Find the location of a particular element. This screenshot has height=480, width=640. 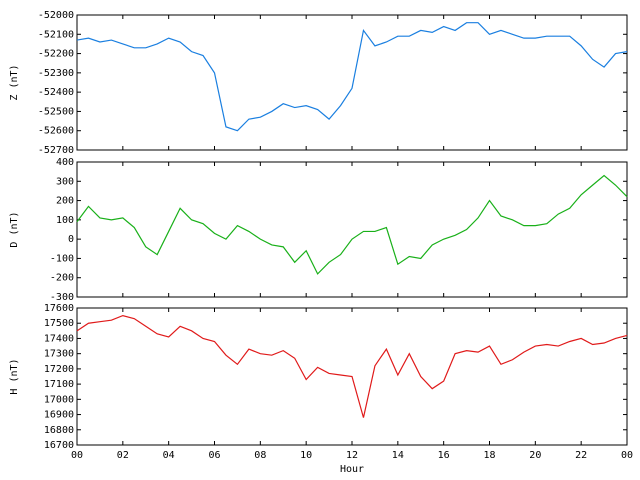

y-tick-label: 0 is located at coordinates (71, 239).